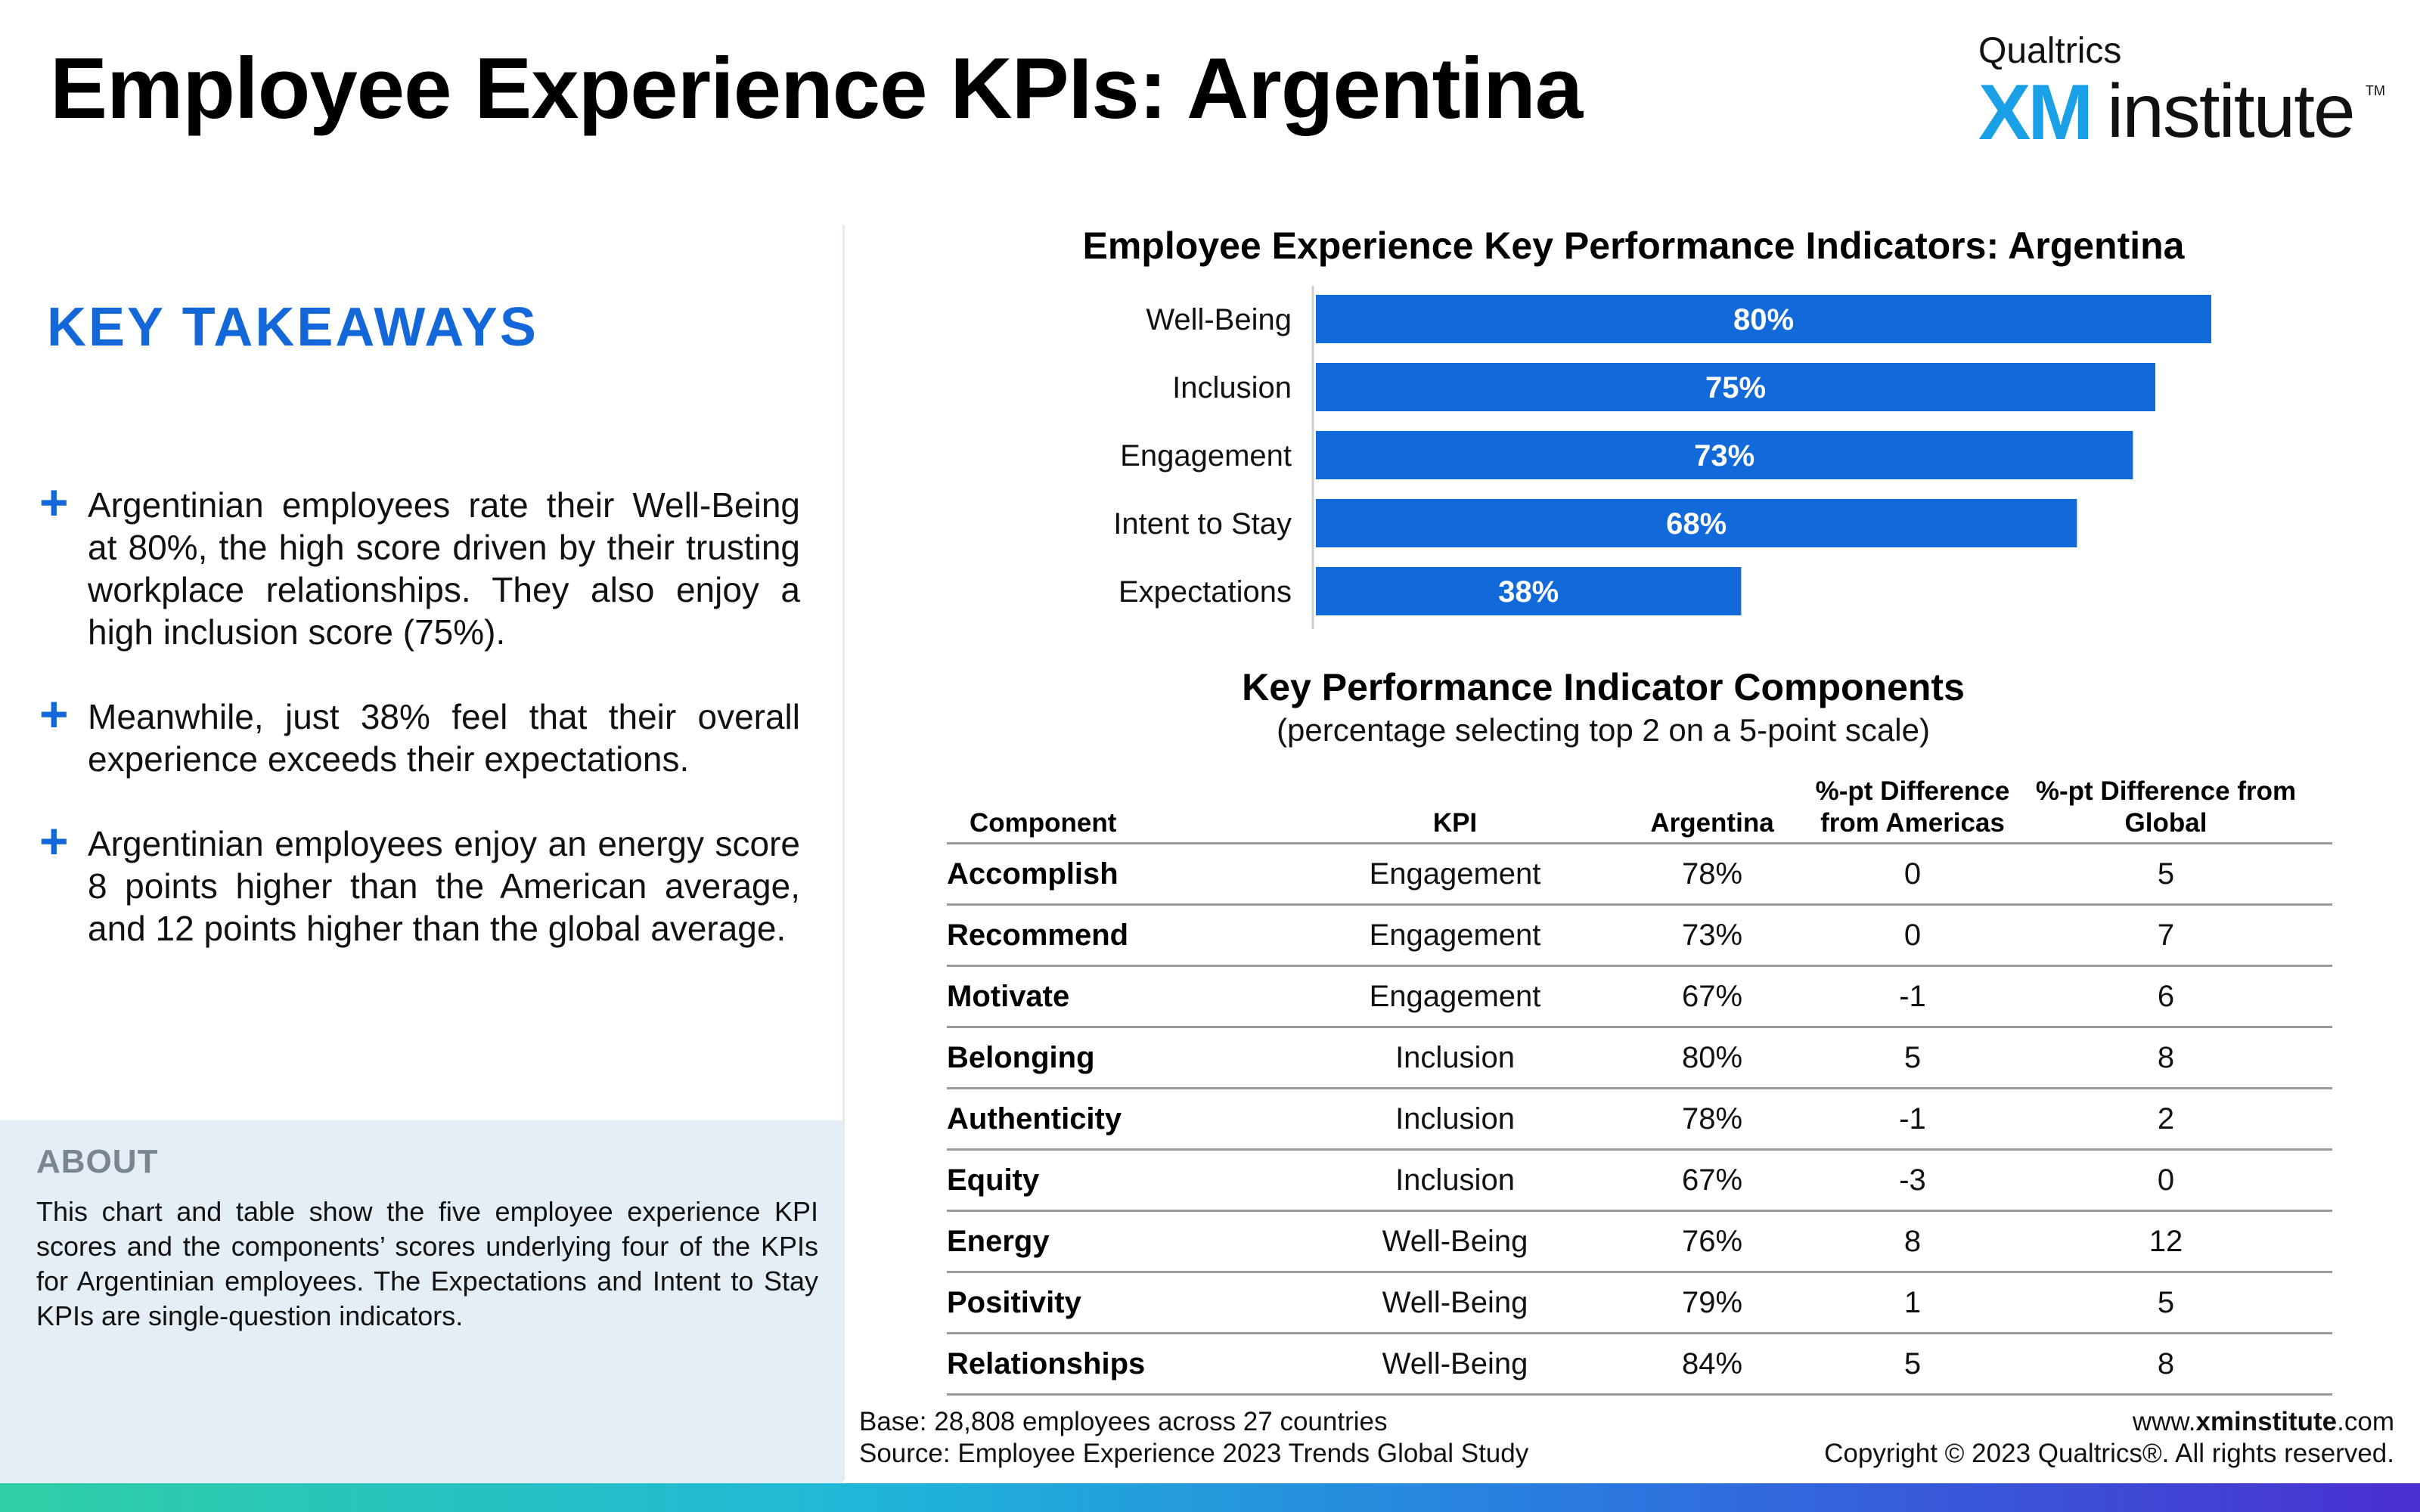  Describe the element at coordinates (1712, 1302) in the screenshot. I see `cell-argentina: 79%` at that location.